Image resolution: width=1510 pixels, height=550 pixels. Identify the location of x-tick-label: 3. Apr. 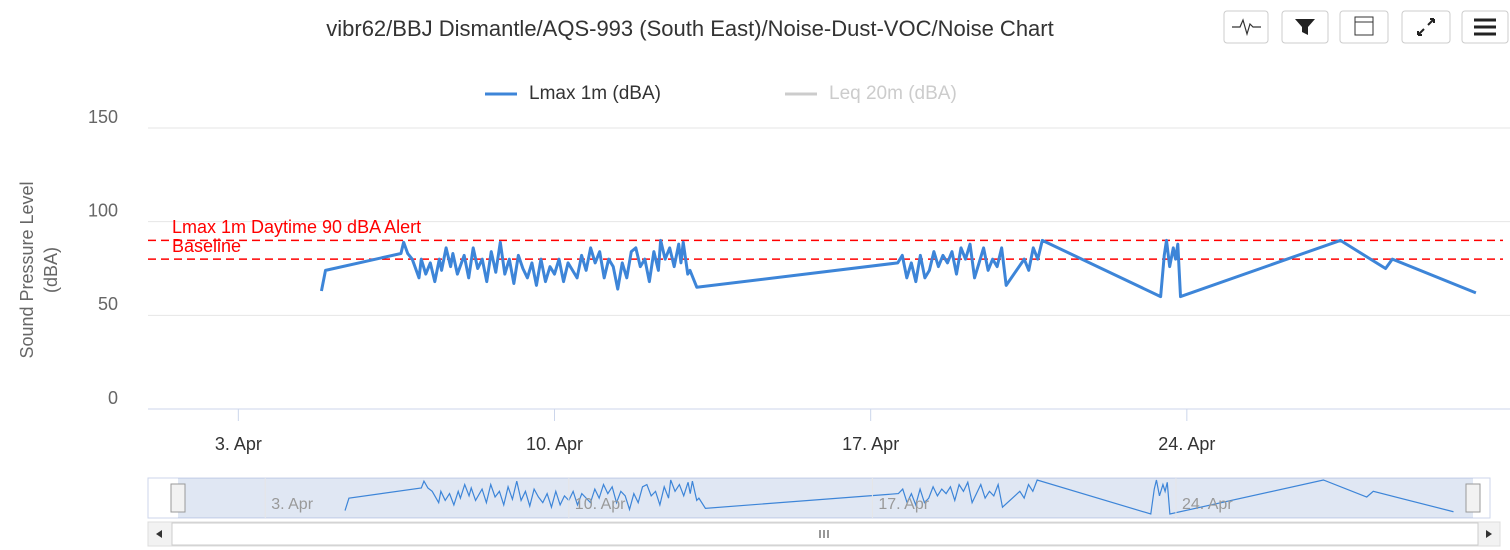
(238, 444).